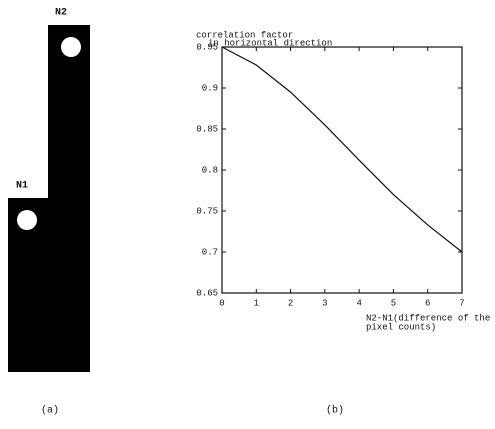  I want to click on x-tick-label: 1, so click(256, 303).